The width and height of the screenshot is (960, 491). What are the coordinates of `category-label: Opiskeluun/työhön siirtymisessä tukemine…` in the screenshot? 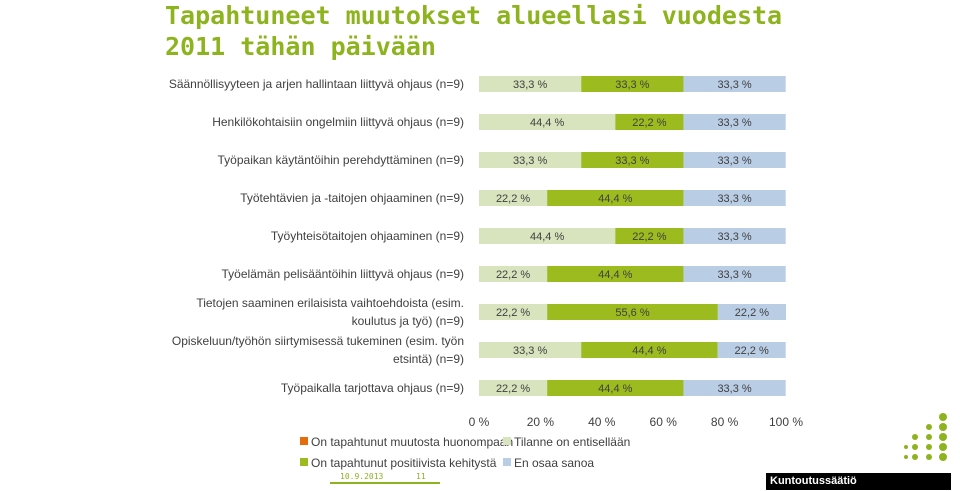 It's located at (318, 341).